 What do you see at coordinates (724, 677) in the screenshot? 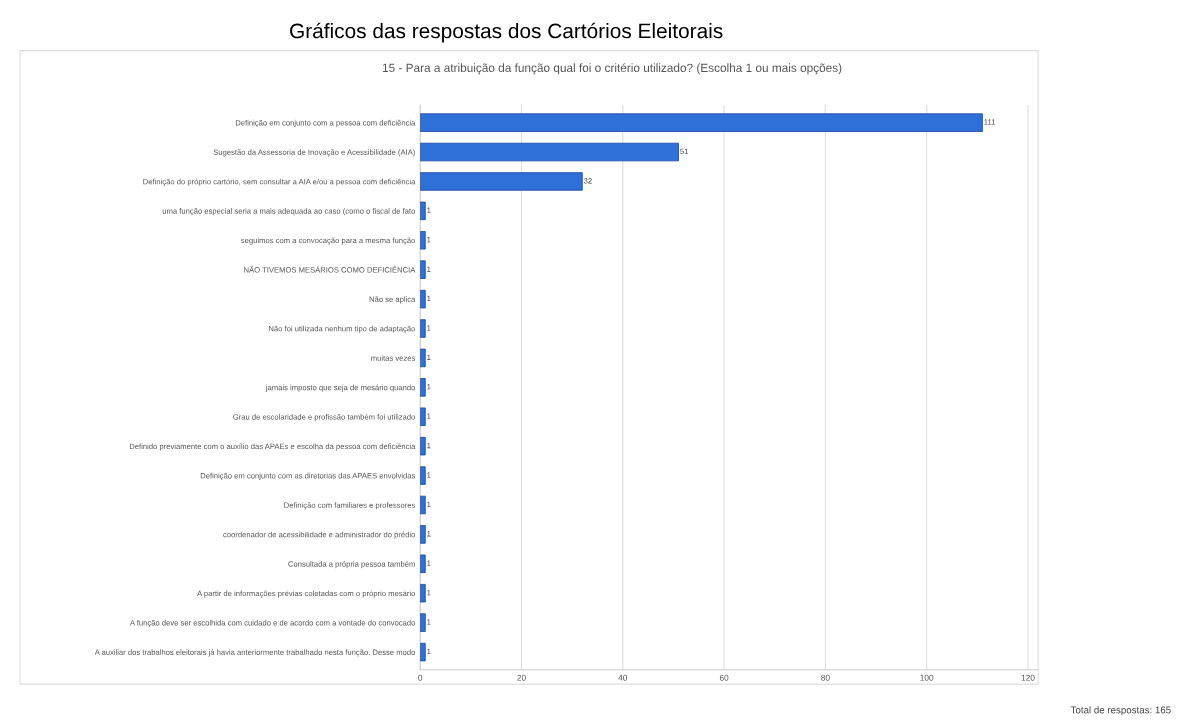
I see `x-tick-label: 60` at bounding box center [724, 677].